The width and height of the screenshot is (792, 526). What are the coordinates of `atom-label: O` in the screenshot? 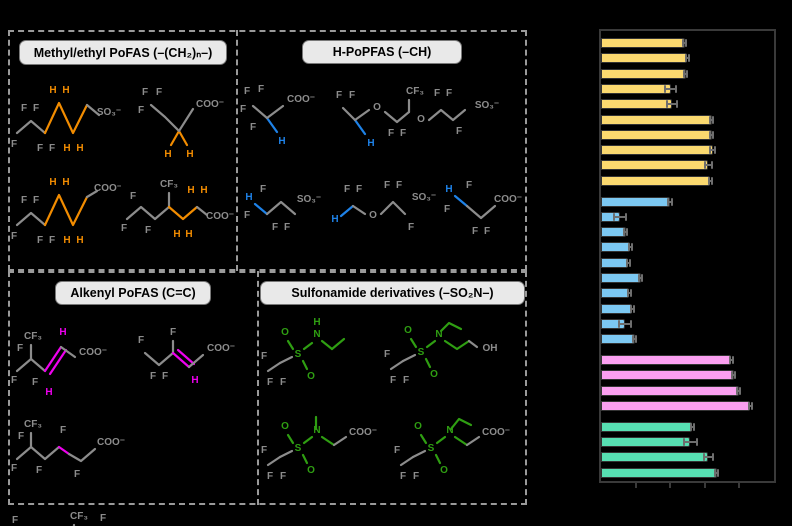 It's located at (311, 376).